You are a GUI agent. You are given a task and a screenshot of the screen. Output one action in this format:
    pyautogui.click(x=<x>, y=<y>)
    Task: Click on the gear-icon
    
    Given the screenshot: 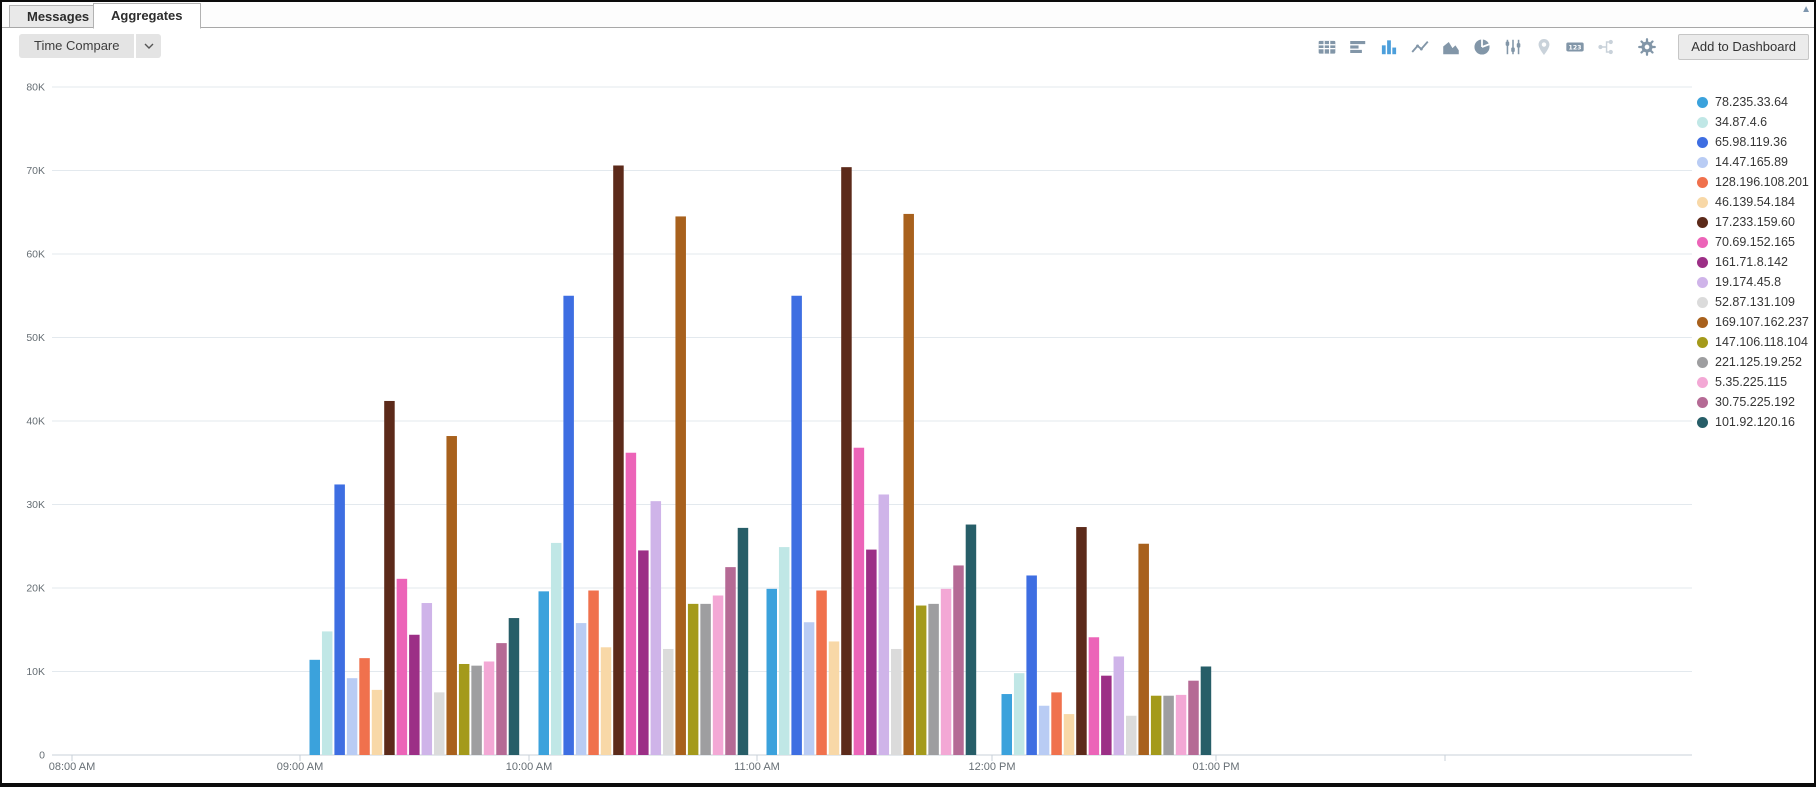 What is the action you would take?
    pyautogui.click(x=1647, y=47)
    